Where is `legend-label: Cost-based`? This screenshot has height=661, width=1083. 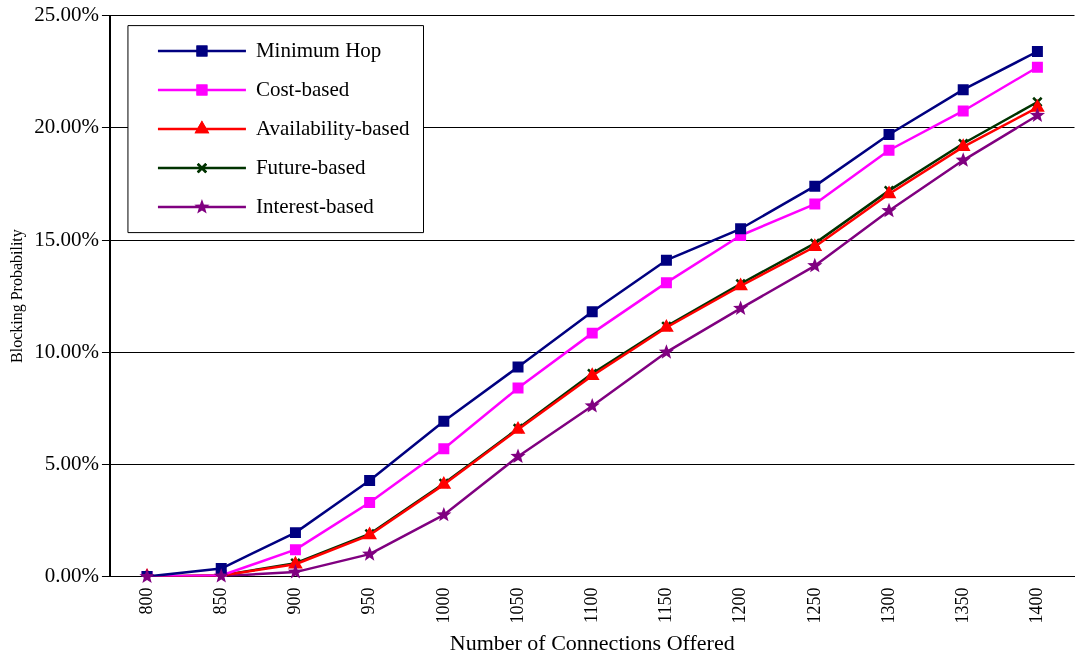
legend-label: Cost-based is located at coordinates (302, 88).